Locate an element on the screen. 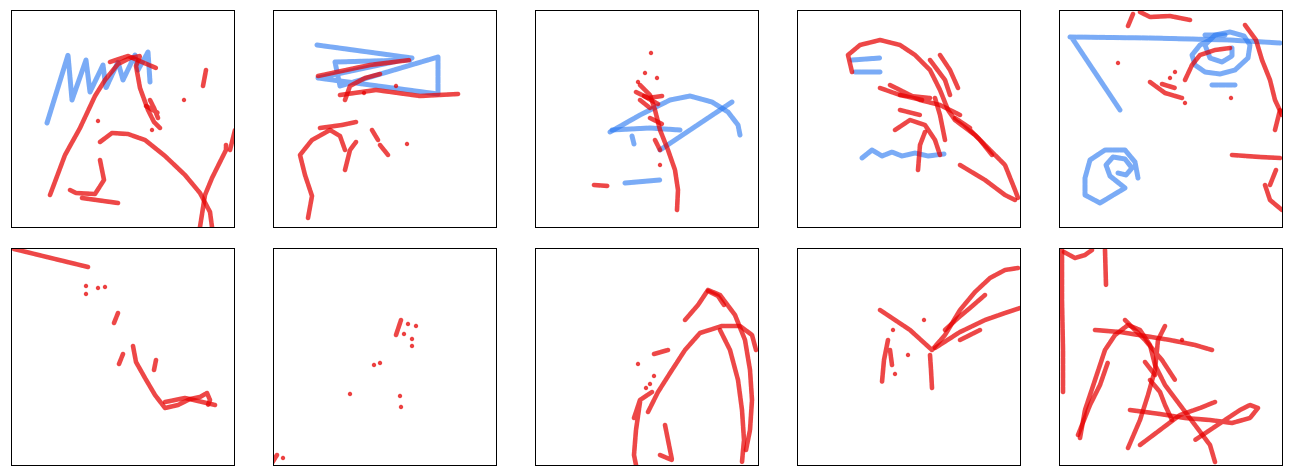 Image resolution: width=1292 pixels, height=476 pixels. panel-r1c4 is located at coordinates (909, 119).